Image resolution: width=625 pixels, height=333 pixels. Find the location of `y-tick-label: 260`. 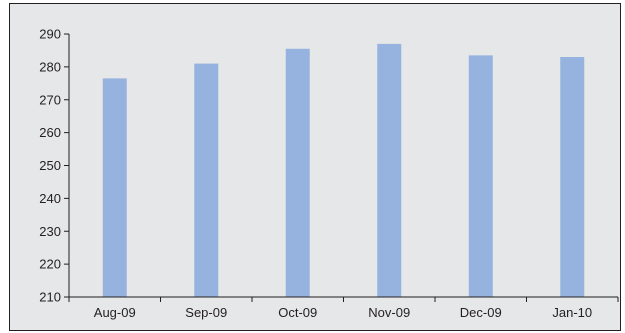

y-tick-label: 260 is located at coordinates (50, 132).